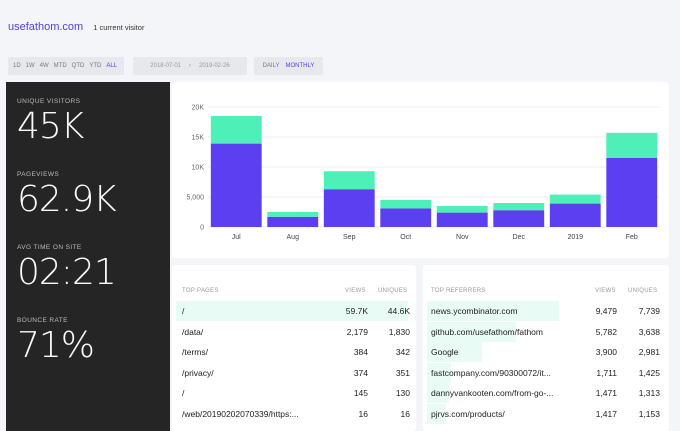 This screenshot has width=680, height=431. Describe the element at coordinates (398, 311) in the screenshot. I see `row-uniques: 44.6K` at that location.